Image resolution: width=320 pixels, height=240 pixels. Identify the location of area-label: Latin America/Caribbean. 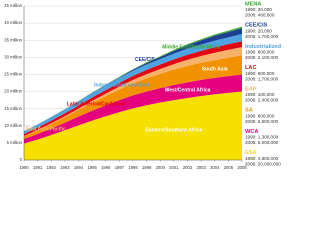
(96, 105).